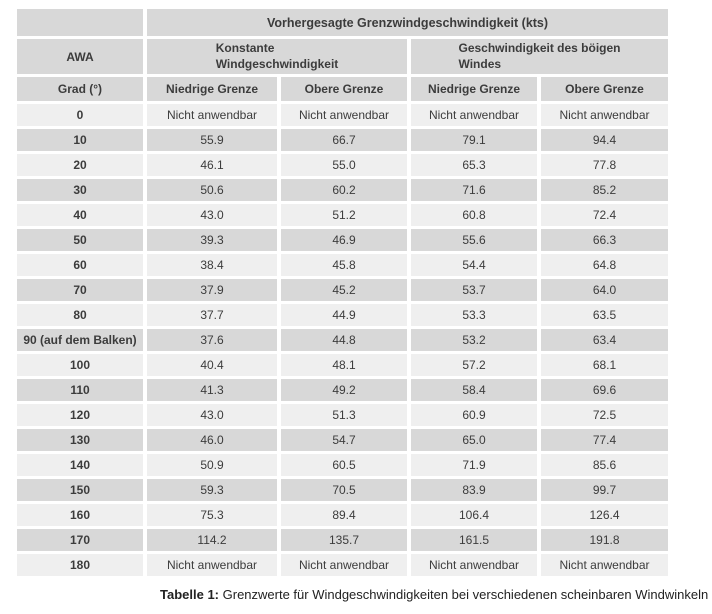 This screenshot has width=712, height=614. I want to click on value-cell: 77.8, so click(605, 165).